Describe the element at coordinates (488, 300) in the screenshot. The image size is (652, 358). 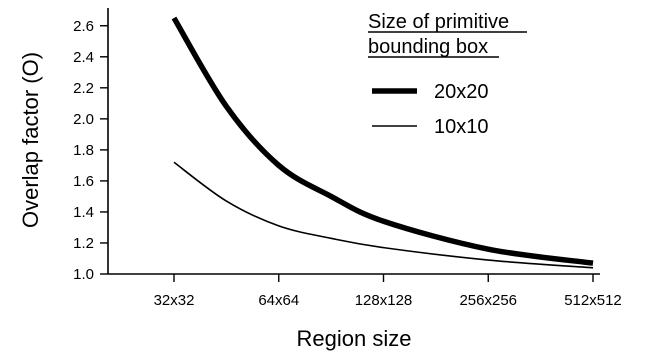
I see `x-tick-label: 256x256` at that location.